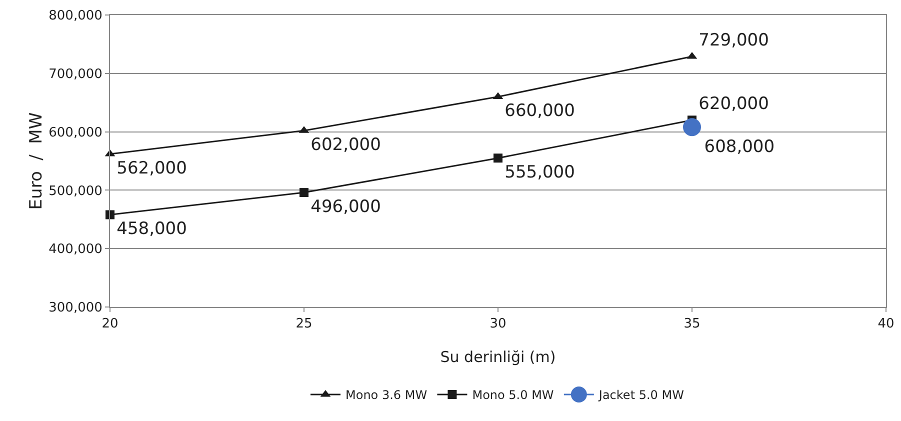 This screenshot has width=901, height=421. Describe the element at coordinates (539, 111) in the screenshot. I see `data-label: 660,000` at that location.